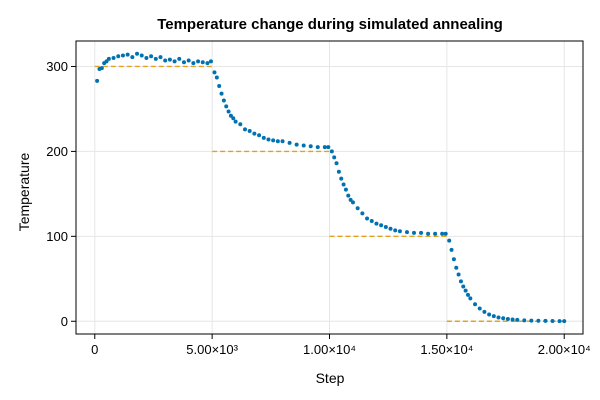 This screenshot has height=400, width=600. What do you see at coordinates (330, 378) in the screenshot?
I see `x-axis-label: Step` at bounding box center [330, 378].